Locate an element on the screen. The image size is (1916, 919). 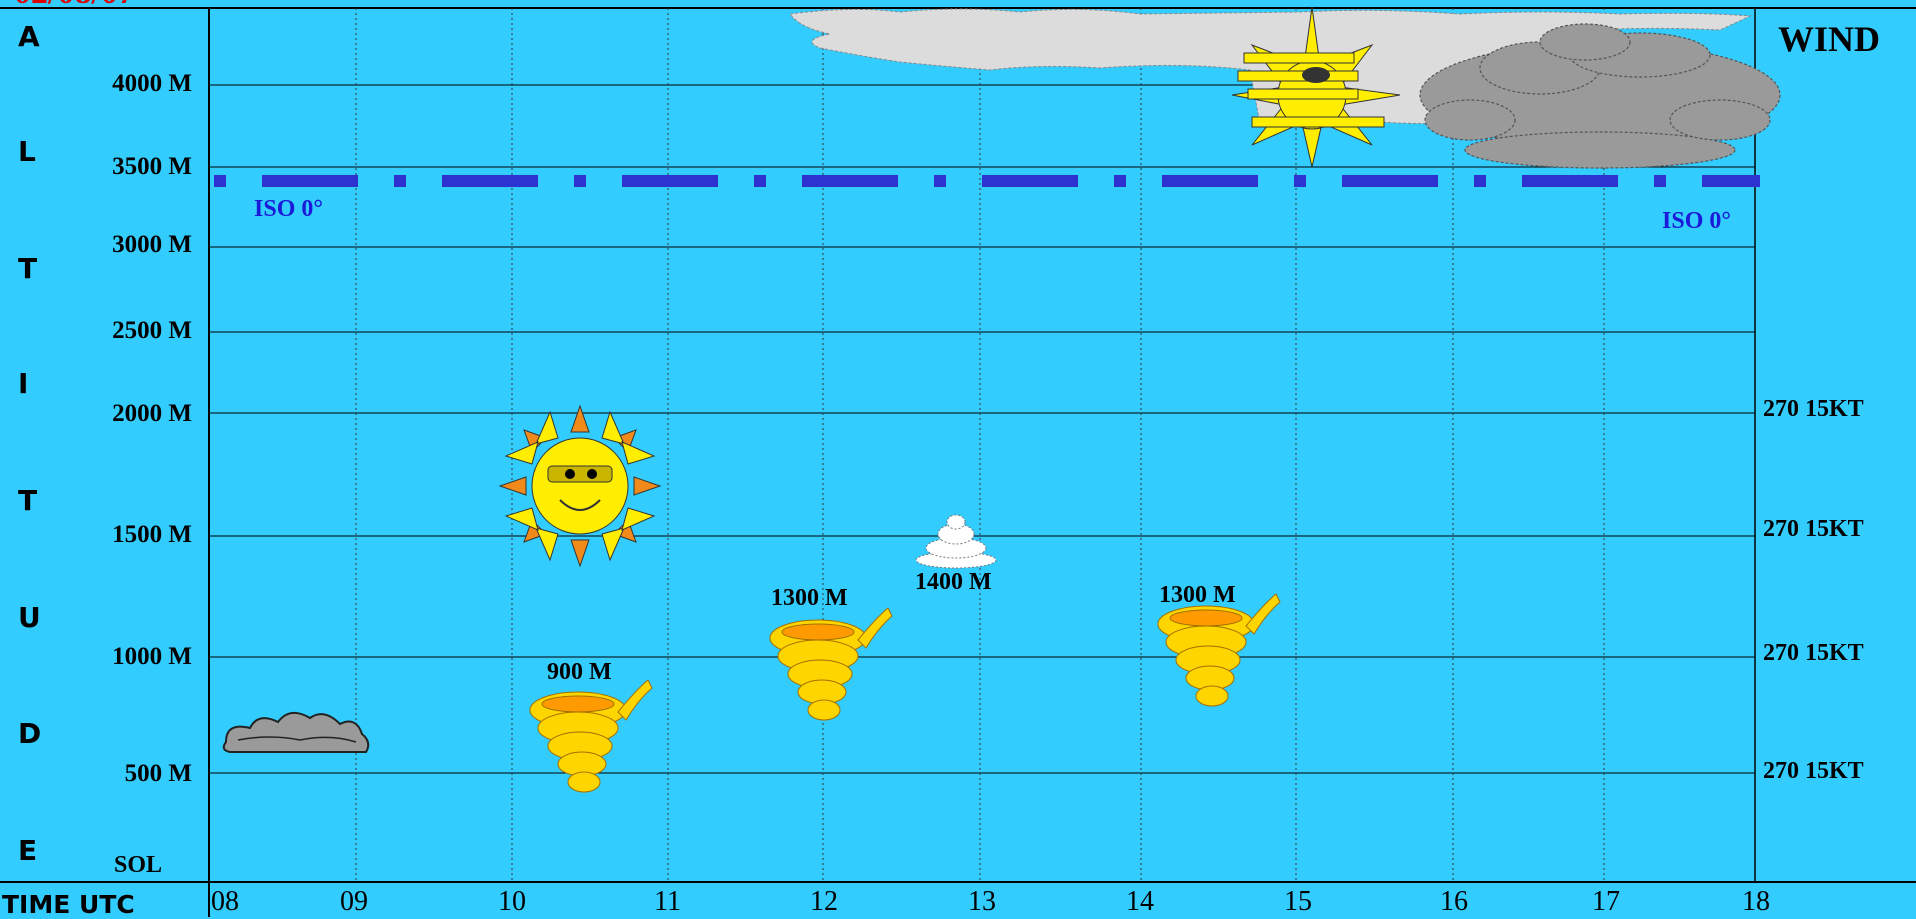
altitude-level-label: 3500 M is located at coordinates (152, 166).